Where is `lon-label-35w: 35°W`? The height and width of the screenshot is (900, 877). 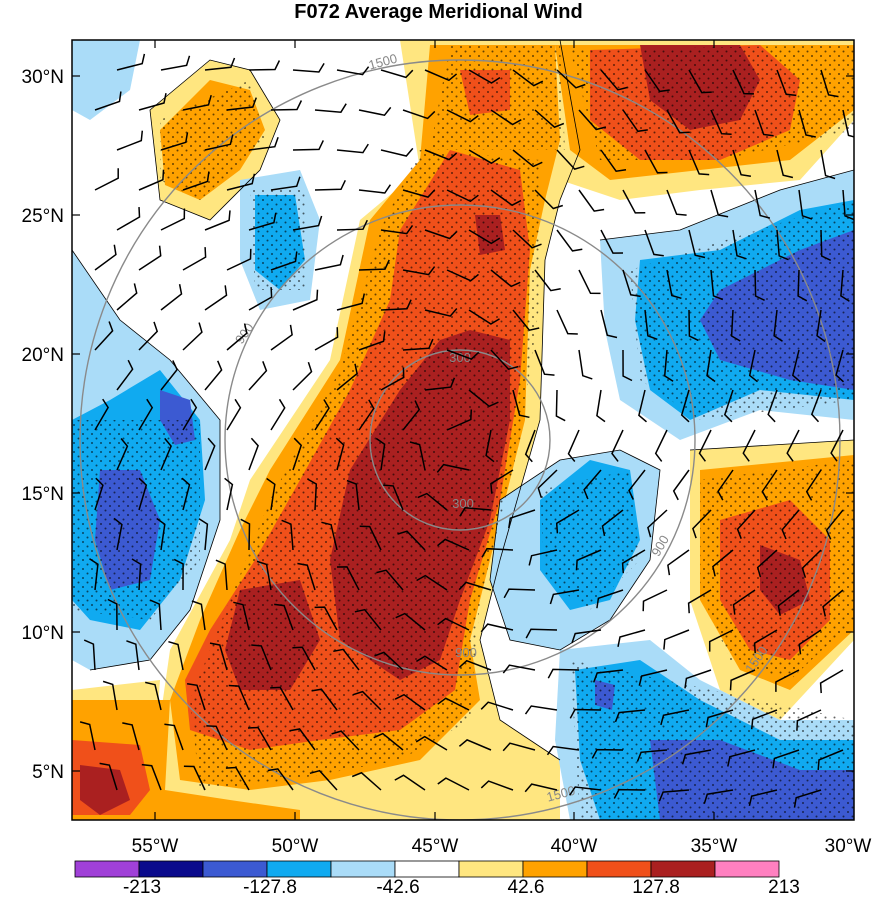
lon-label-35w: 35°W is located at coordinates (714, 846).